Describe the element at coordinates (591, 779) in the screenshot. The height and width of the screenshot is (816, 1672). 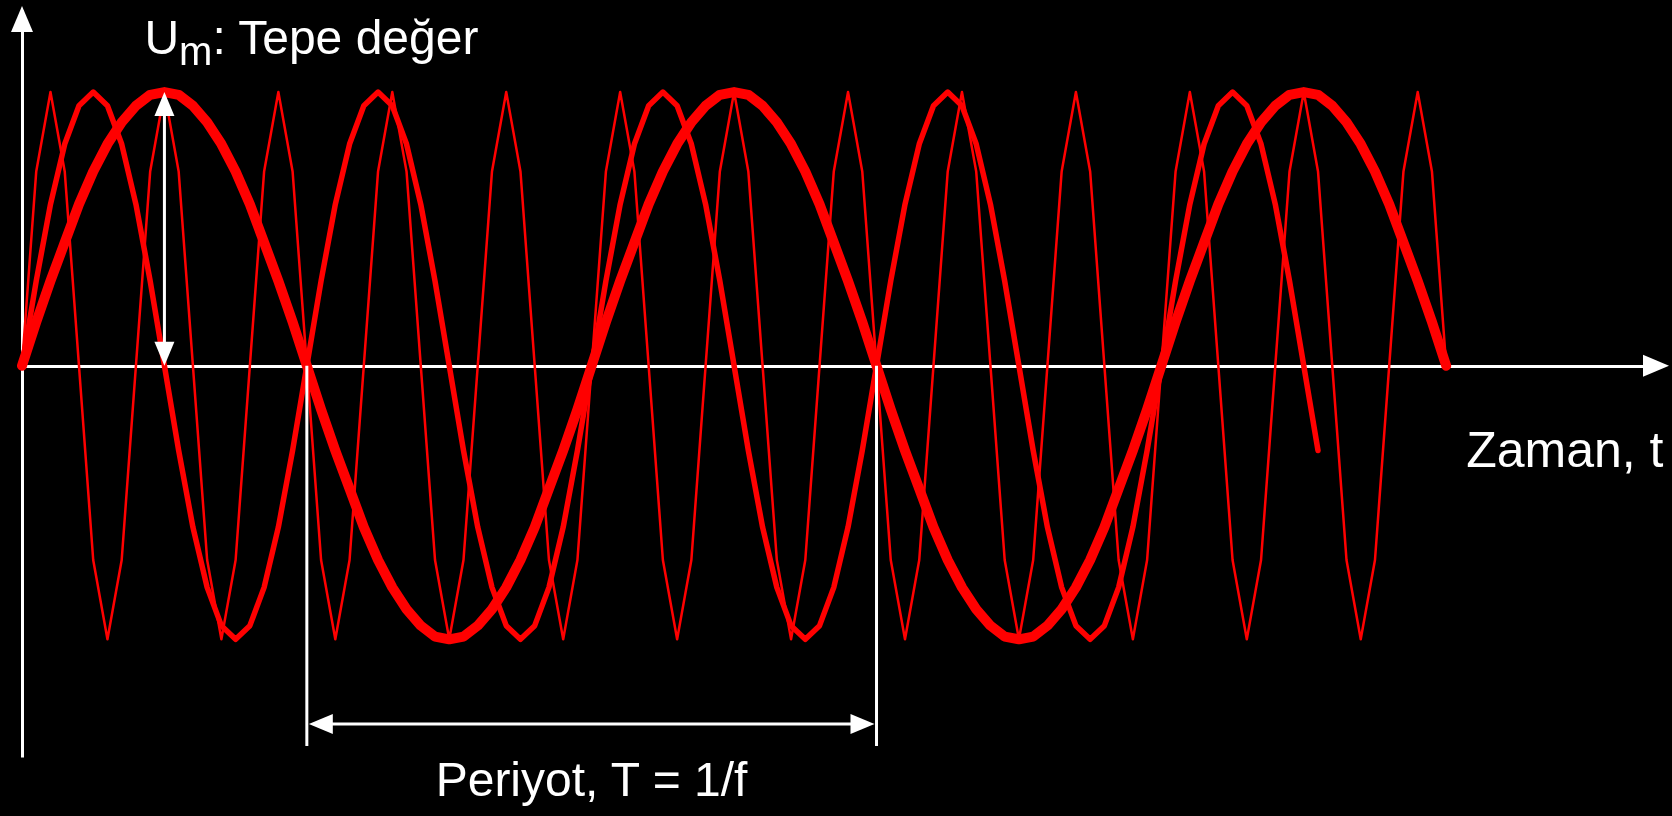
I see `text: Periyot, T = 1/f` at that location.